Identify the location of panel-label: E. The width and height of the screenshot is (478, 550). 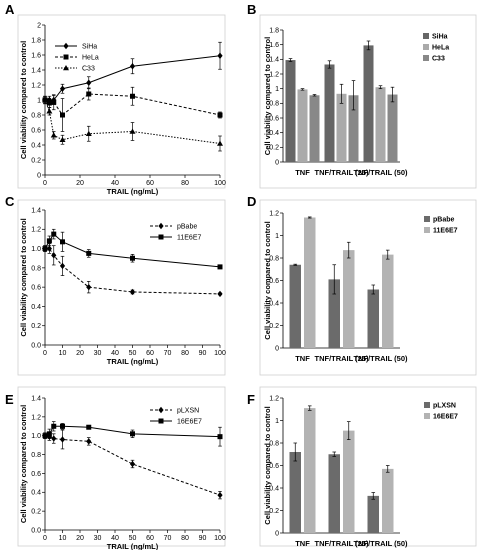
(9, 399).